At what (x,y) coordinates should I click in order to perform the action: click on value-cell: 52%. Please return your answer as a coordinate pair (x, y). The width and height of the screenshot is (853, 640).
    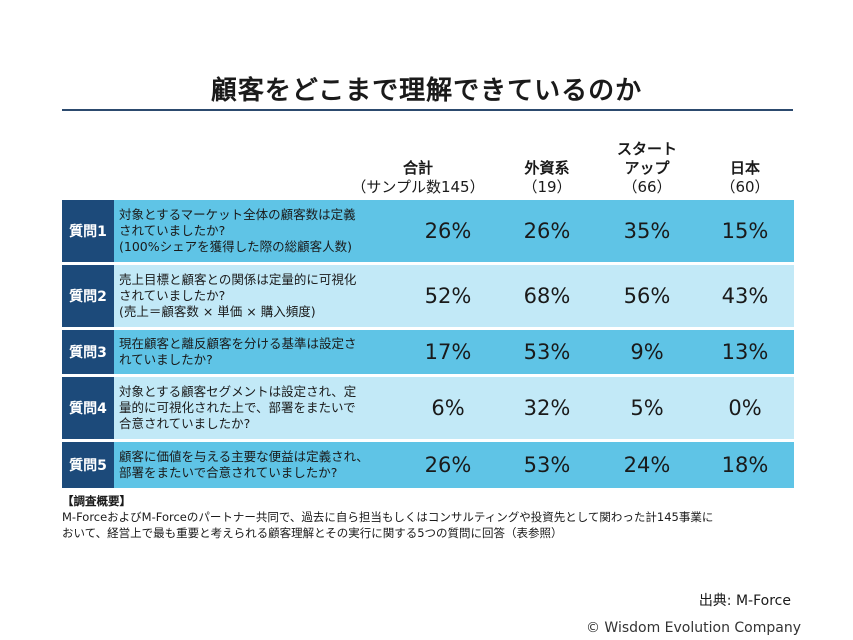
    Looking at the image, I should click on (448, 296).